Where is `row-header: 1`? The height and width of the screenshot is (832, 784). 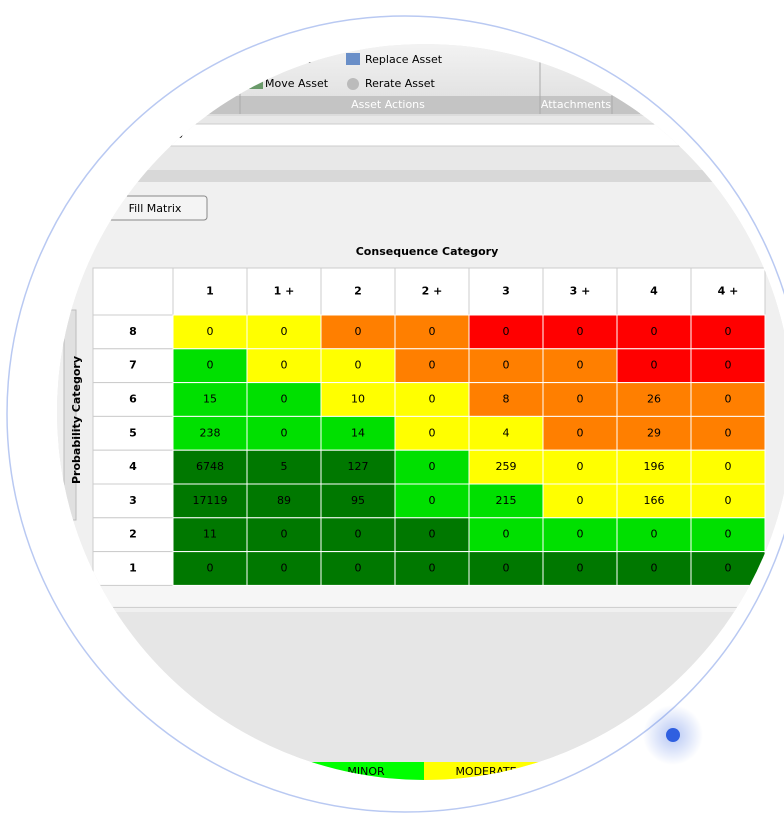 row-header: 1 is located at coordinates (133, 568).